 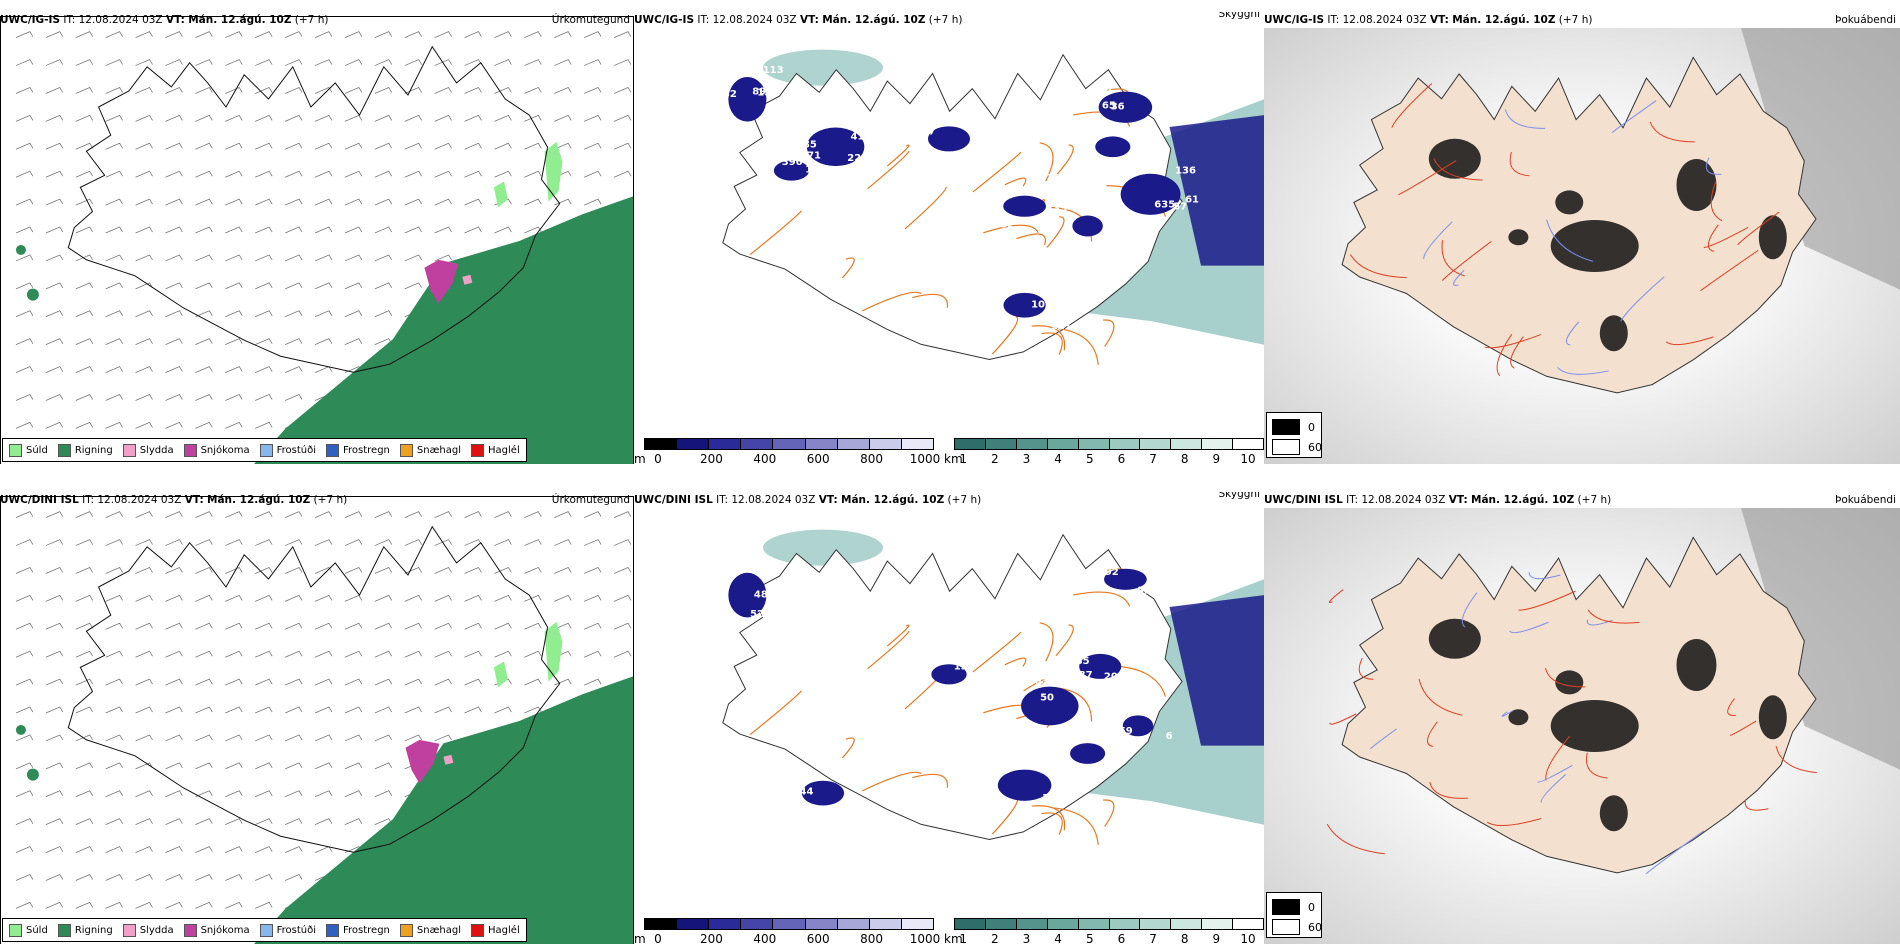 I want to click on legend-label: Frostregn, so click(x=366, y=930).